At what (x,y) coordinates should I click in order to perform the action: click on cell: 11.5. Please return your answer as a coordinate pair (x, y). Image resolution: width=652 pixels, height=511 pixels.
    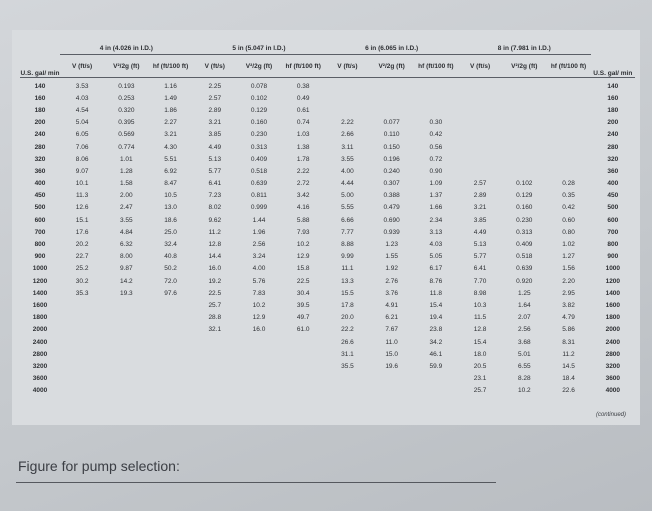
    Looking at the image, I should click on (480, 318).